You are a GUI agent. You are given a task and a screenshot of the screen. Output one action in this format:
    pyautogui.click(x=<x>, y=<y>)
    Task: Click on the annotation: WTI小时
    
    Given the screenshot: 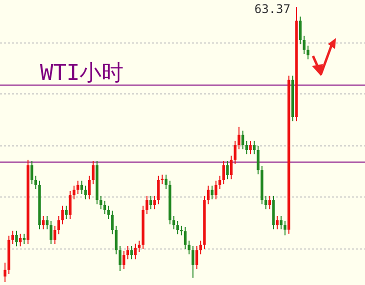 What is the action you would take?
    pyautogui.click(x=82, y=73)
    